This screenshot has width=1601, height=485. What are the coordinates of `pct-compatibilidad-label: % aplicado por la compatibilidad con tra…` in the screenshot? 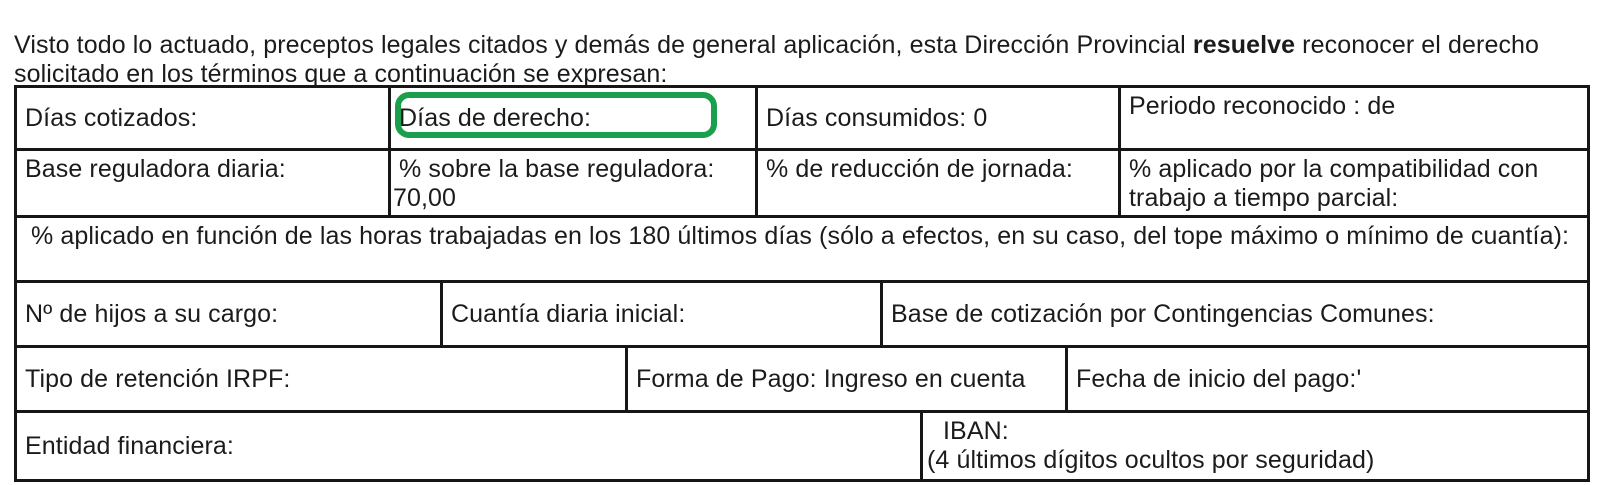 It's located at (1334, 183).